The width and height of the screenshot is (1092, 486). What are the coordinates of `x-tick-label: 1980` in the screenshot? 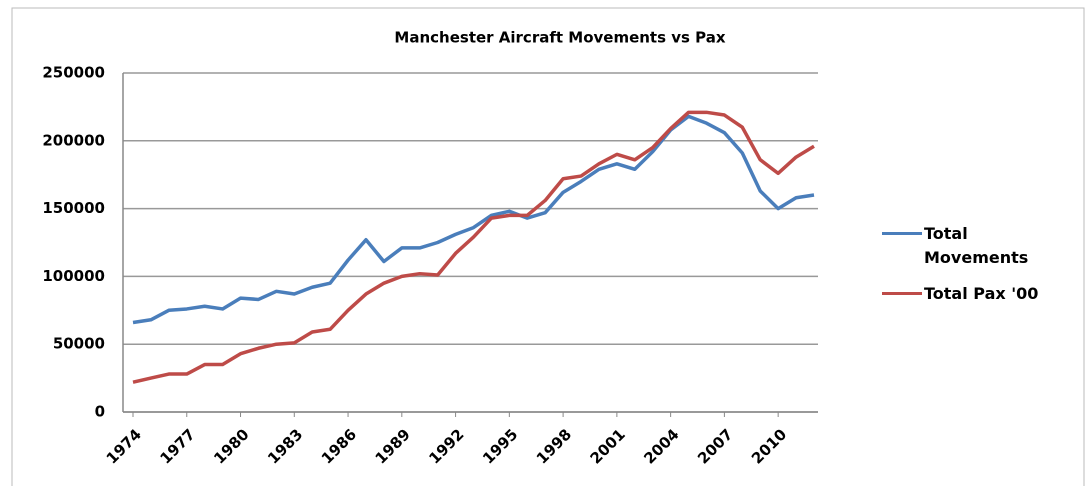 It's located at (231, 446).